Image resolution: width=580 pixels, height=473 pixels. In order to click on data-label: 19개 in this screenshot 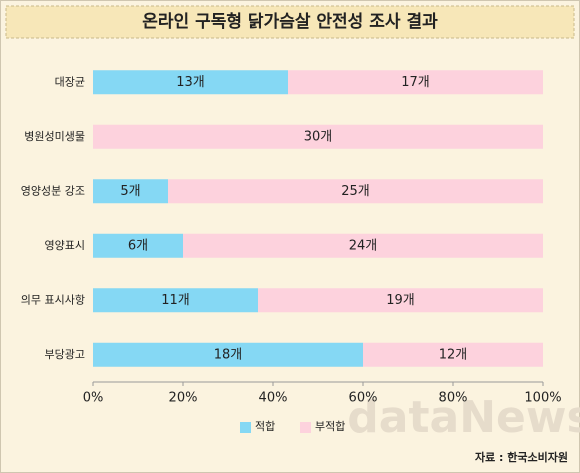, I will do `click(400, 300)`.